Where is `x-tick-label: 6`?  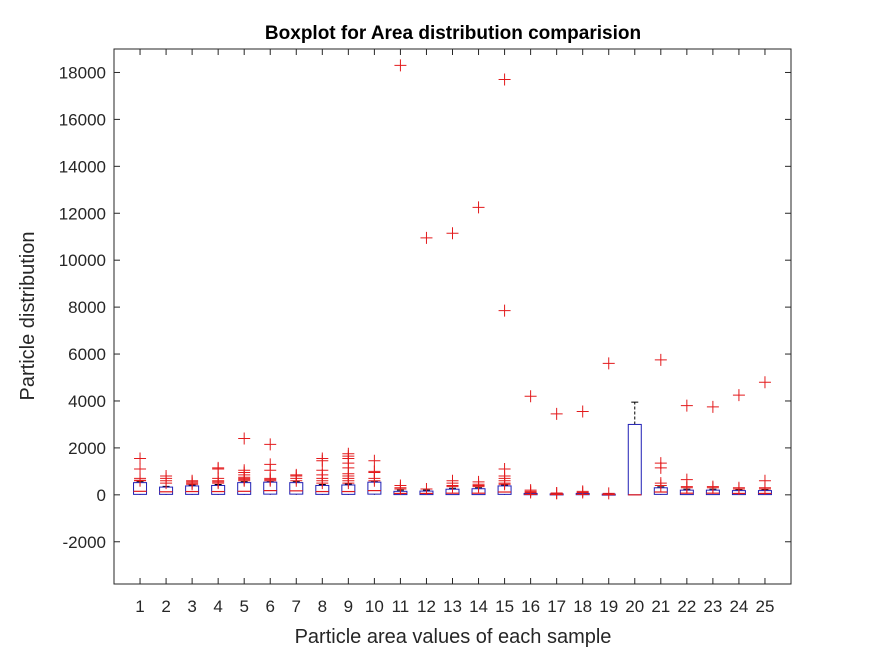
x-tick-label: 6 is located at coordinates (269, 606).